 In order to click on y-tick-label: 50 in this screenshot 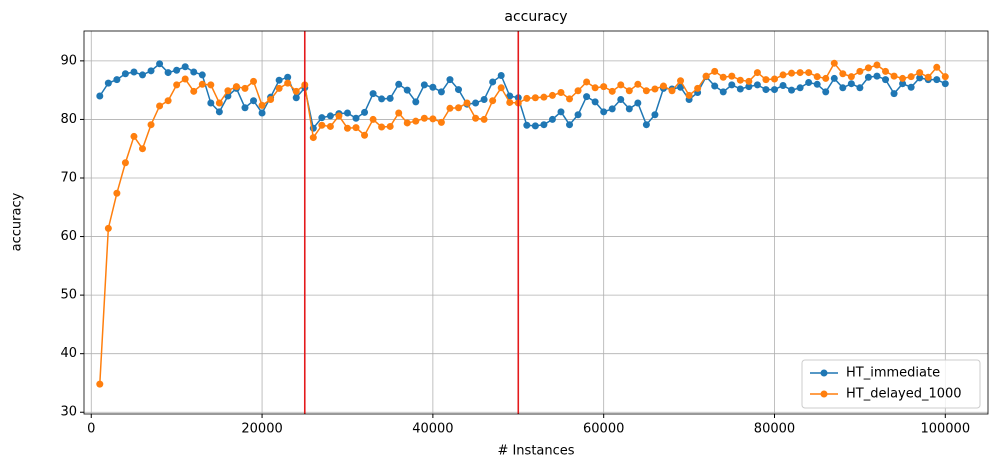, I will do `click(68, 295)`.